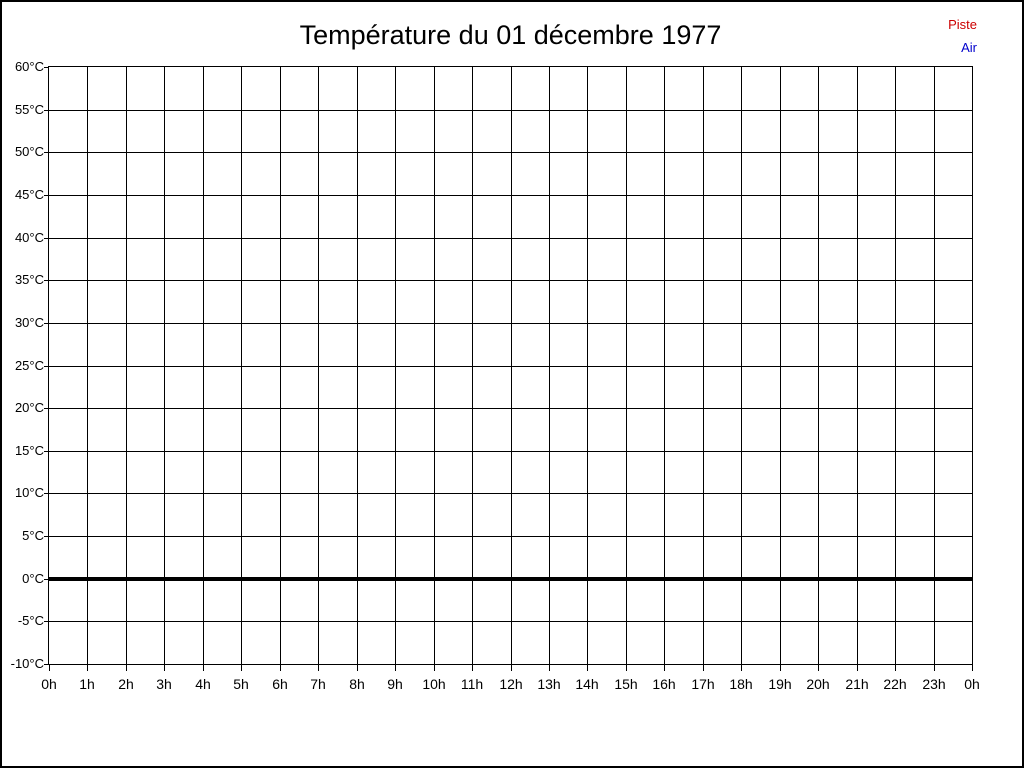 The height and width of the screenshot is (768, 1024). I want to click on x-tick-label: 13h, so click(549, 684).